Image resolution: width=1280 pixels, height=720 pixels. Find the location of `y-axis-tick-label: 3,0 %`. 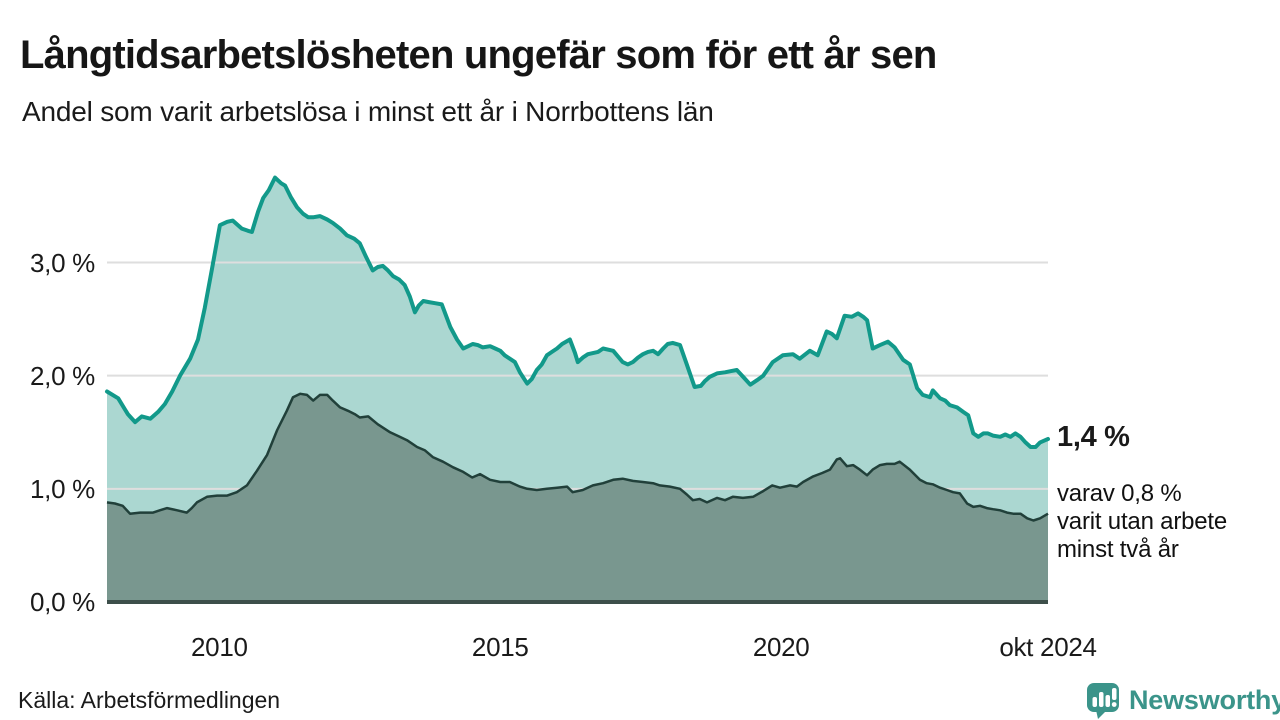

y-axis-tick-label: 3,0 % is located at coordinates (62, 262).